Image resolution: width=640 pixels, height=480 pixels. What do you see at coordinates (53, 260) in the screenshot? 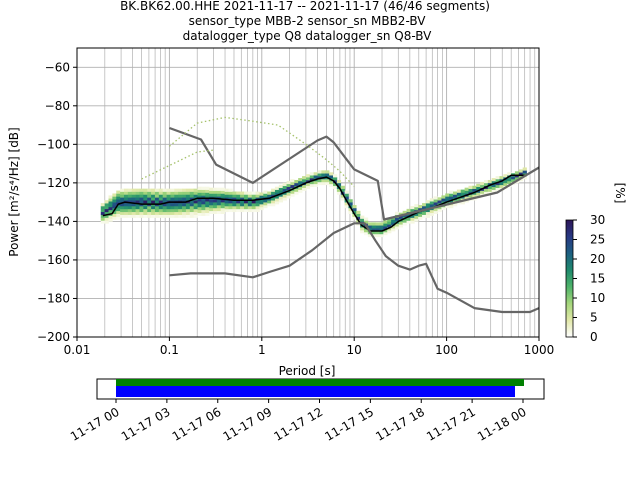
I see `y-tick-label: −160` at bounding box center [53, 260].